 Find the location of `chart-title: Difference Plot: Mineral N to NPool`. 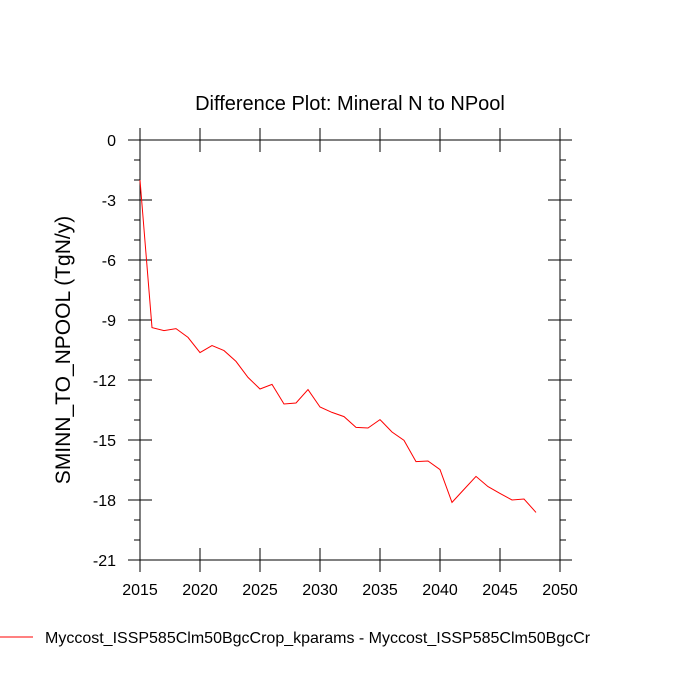

chart-title: Difference Plot: Mineral N to NPool is located at coordinates (350, 104).